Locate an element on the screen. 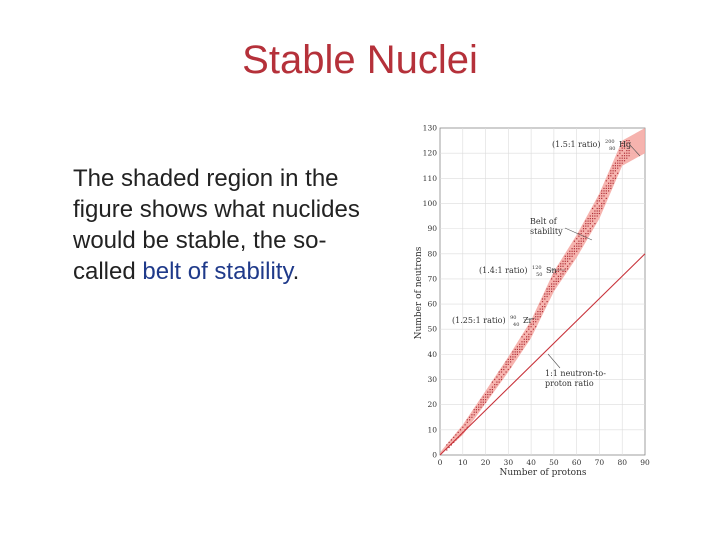  y-tick-label-11: 110 is located at coordinates (430, 178).